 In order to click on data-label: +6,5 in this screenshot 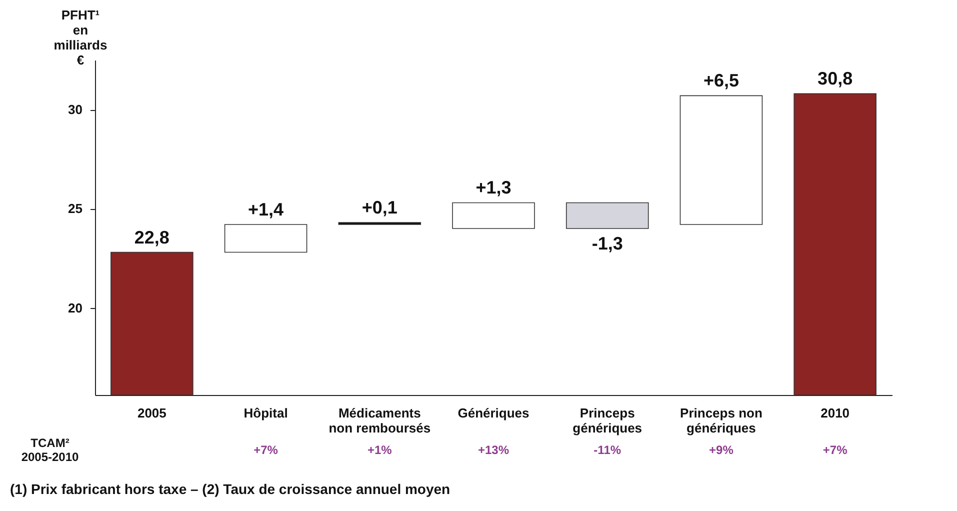, I will do `click(721, 80)`.